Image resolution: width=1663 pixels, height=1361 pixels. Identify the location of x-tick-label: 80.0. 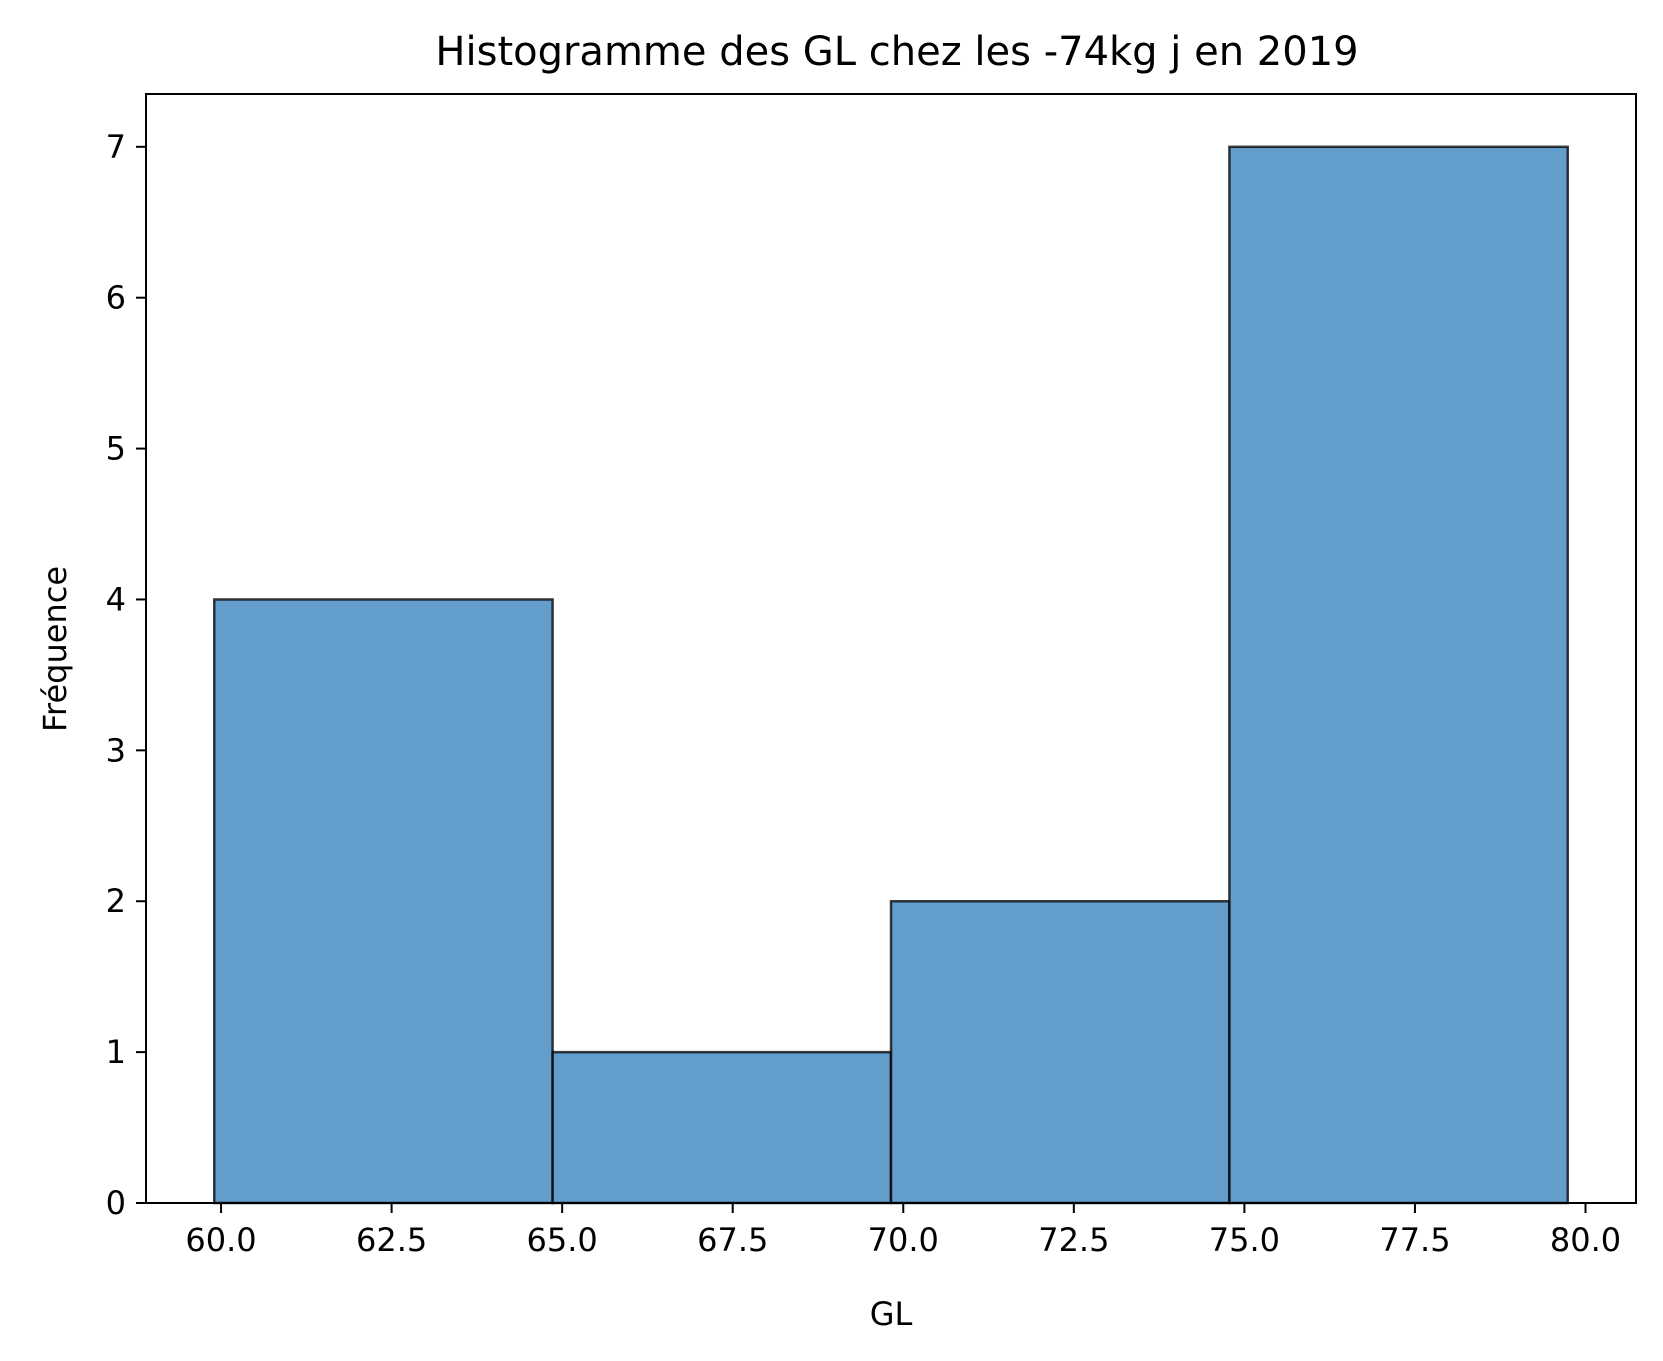
(1585, 1240).